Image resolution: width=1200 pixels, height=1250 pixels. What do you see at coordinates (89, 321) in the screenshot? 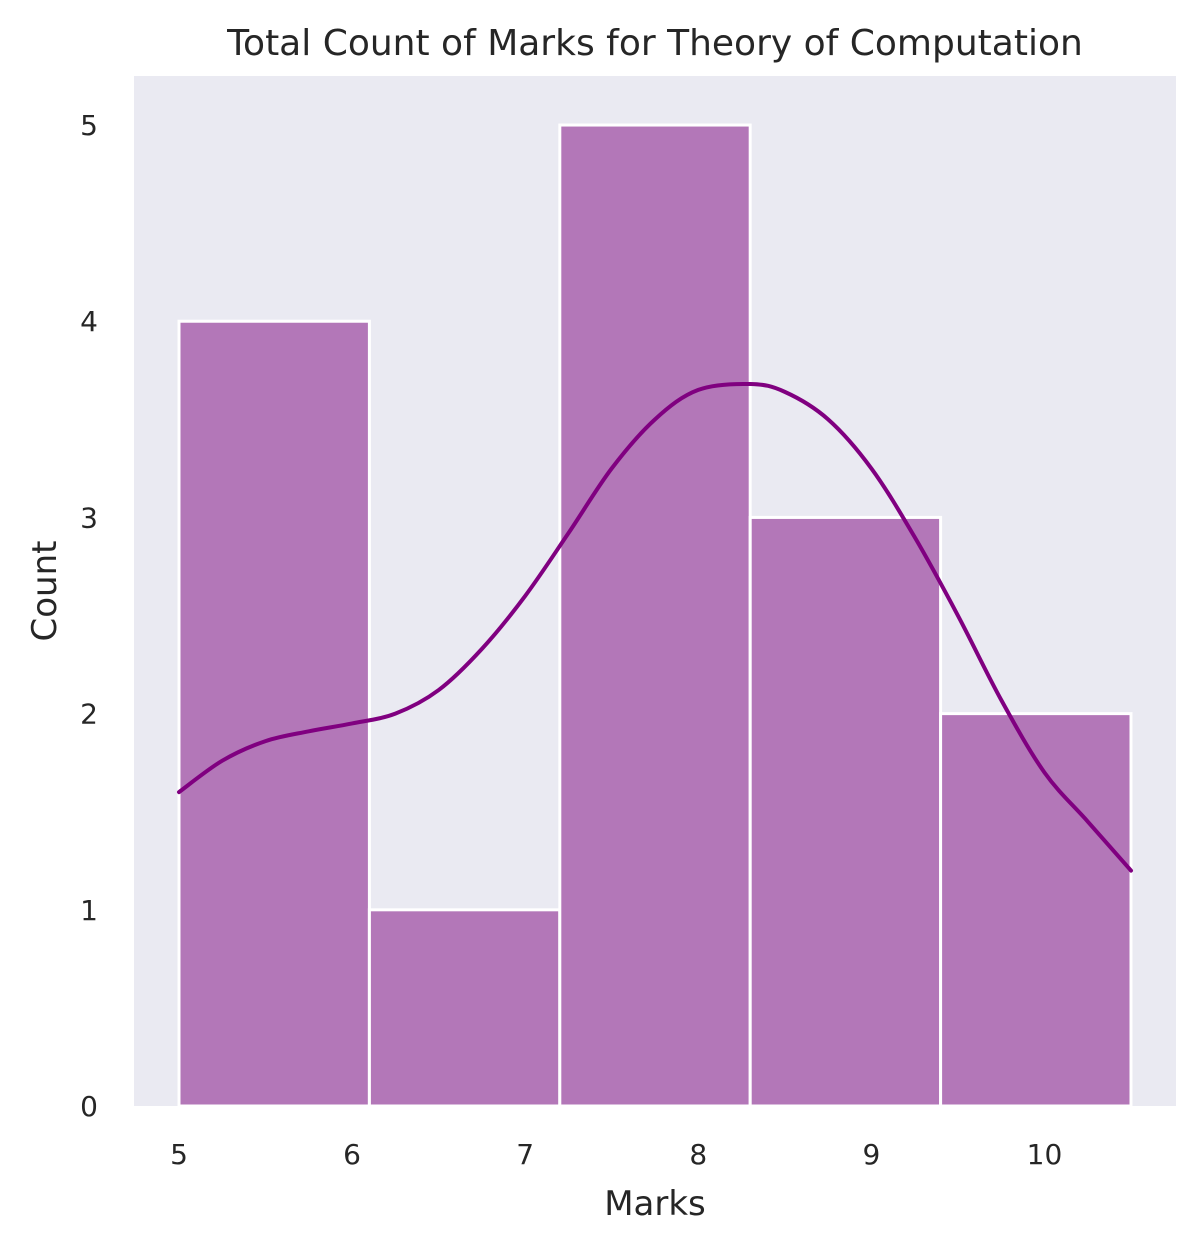
I see `y-tick-4: 4` at bounding box center [89, 321].